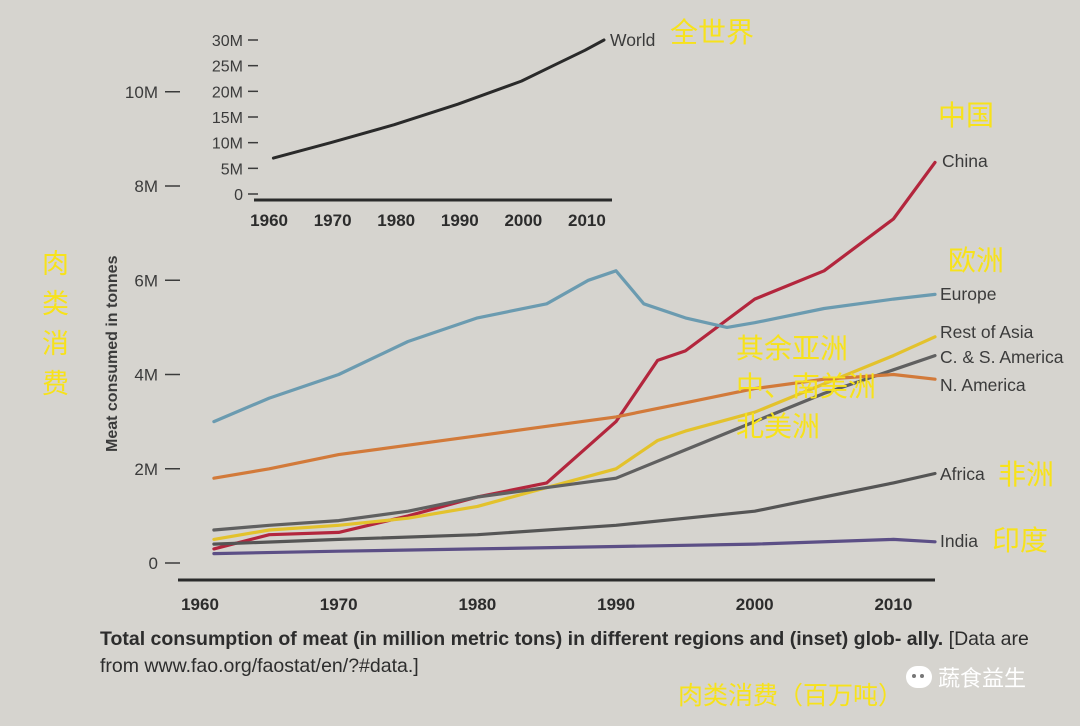  I want to click on inset-y-tick-label-20M: 20M, so click(227, 92).